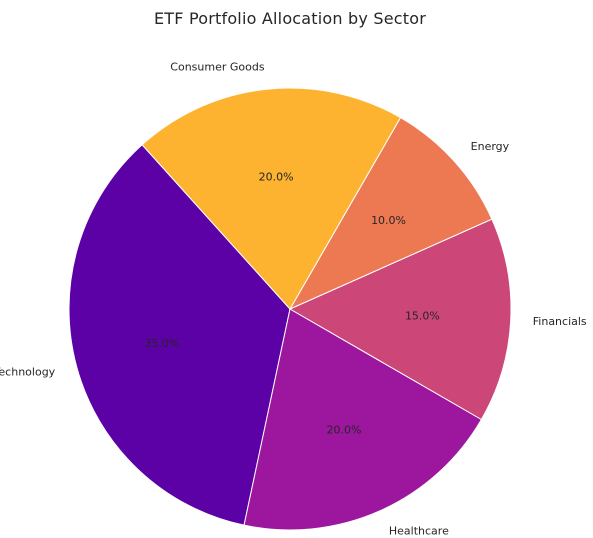 The width and height of the screenshot is (593, 538). Describe the element at coordinates (400, 319) in the screenshot. I see `pie-slice-financials` at that location.